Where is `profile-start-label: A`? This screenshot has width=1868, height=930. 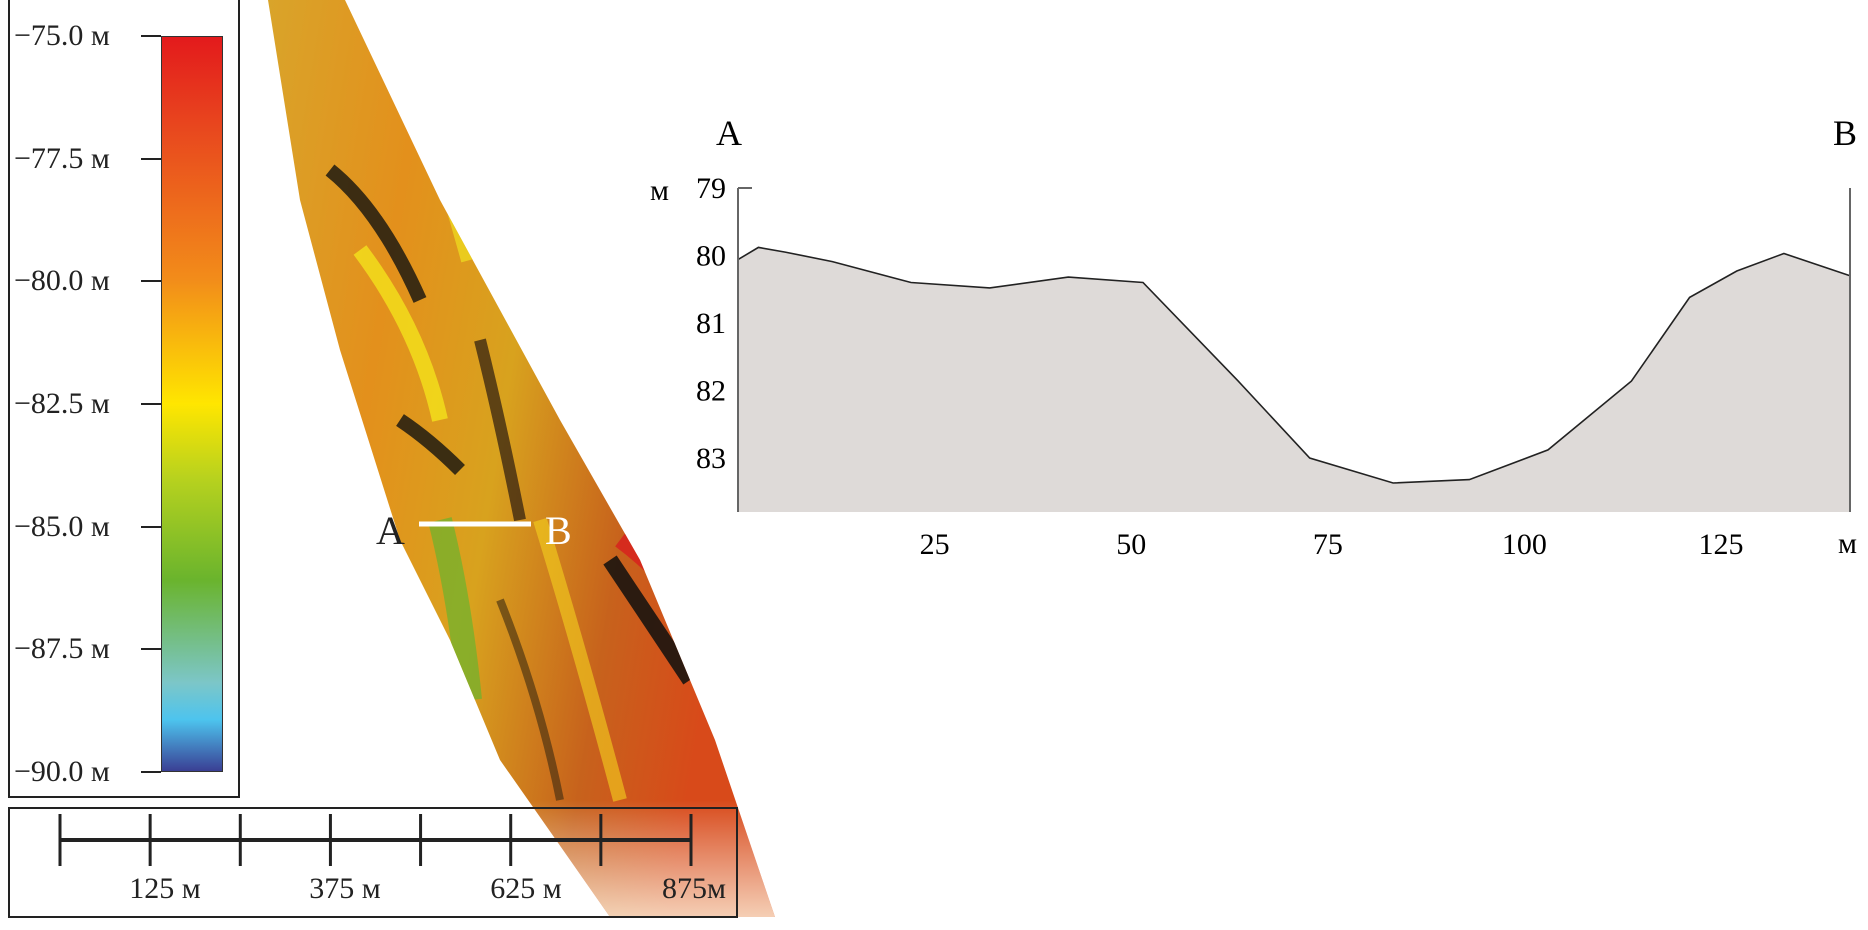
profile-start-label: A is located at coordinates (729, 133).